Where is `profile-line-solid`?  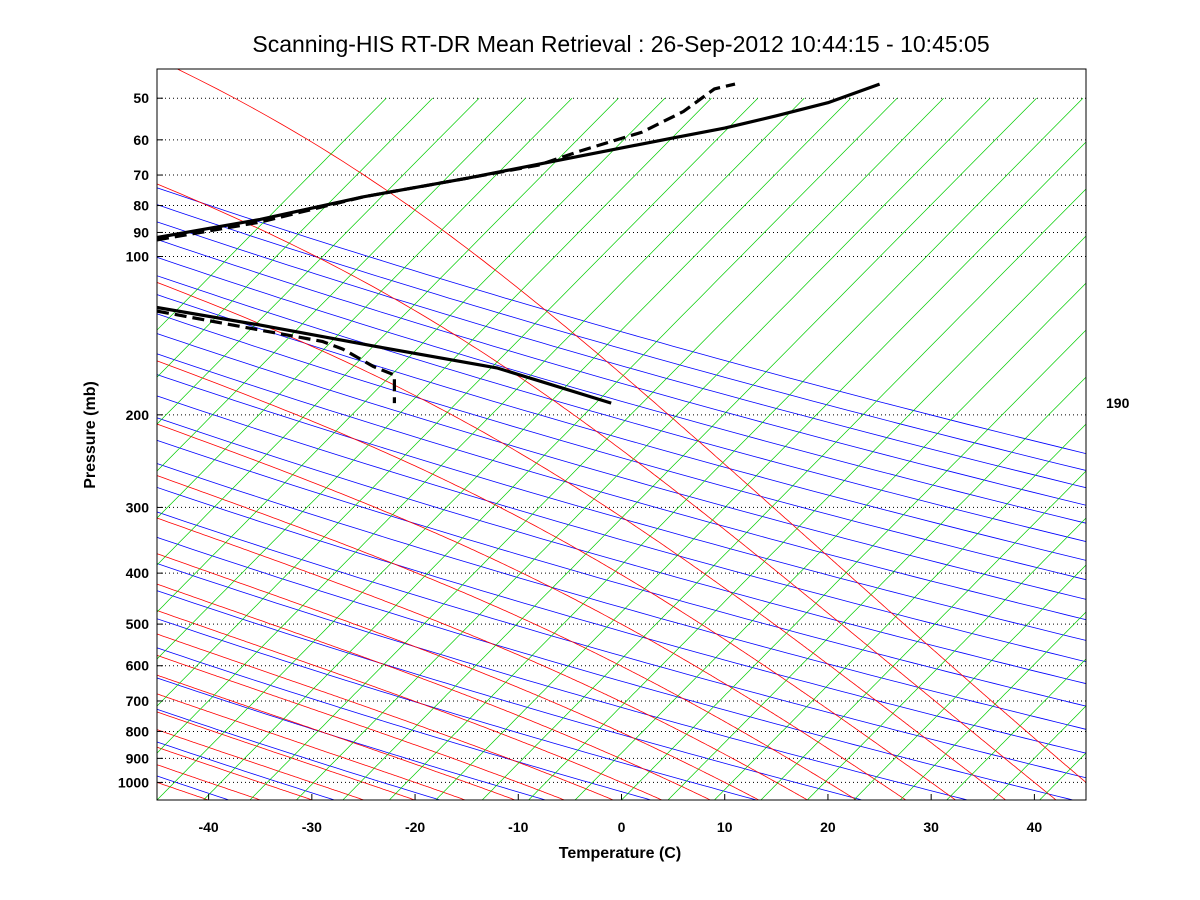
profile-line-solid is located at coordinates (519, 161).